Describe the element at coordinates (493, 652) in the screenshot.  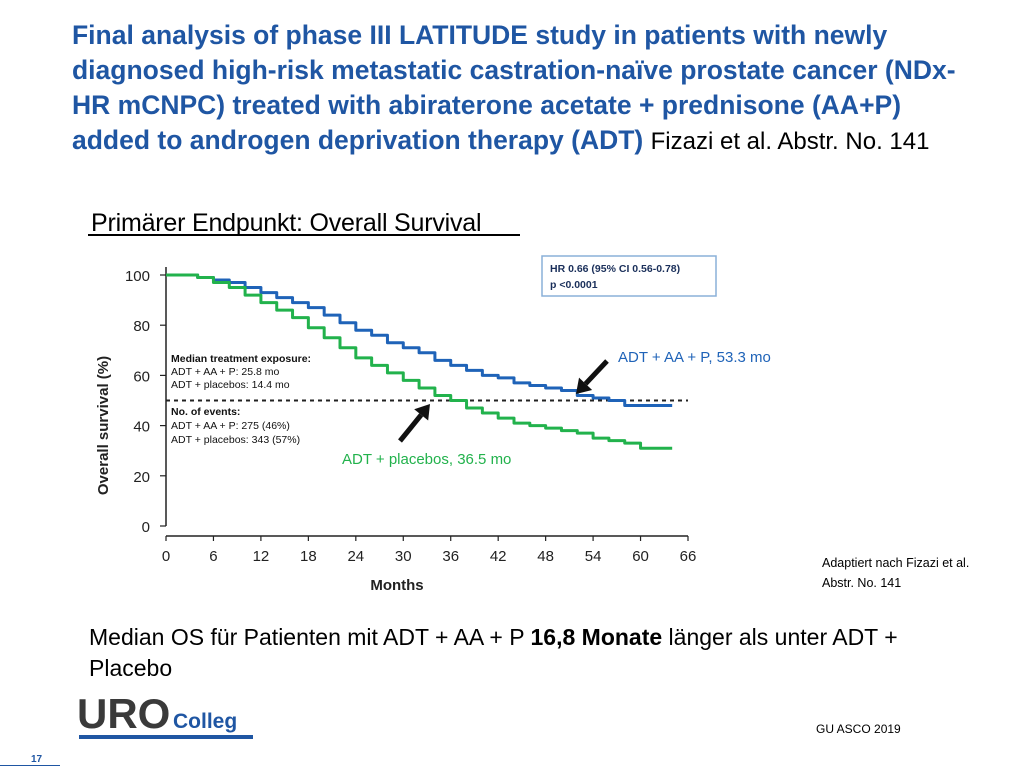
I see `median-os-suffix: länger als unter ADT + Placebo` at that location.